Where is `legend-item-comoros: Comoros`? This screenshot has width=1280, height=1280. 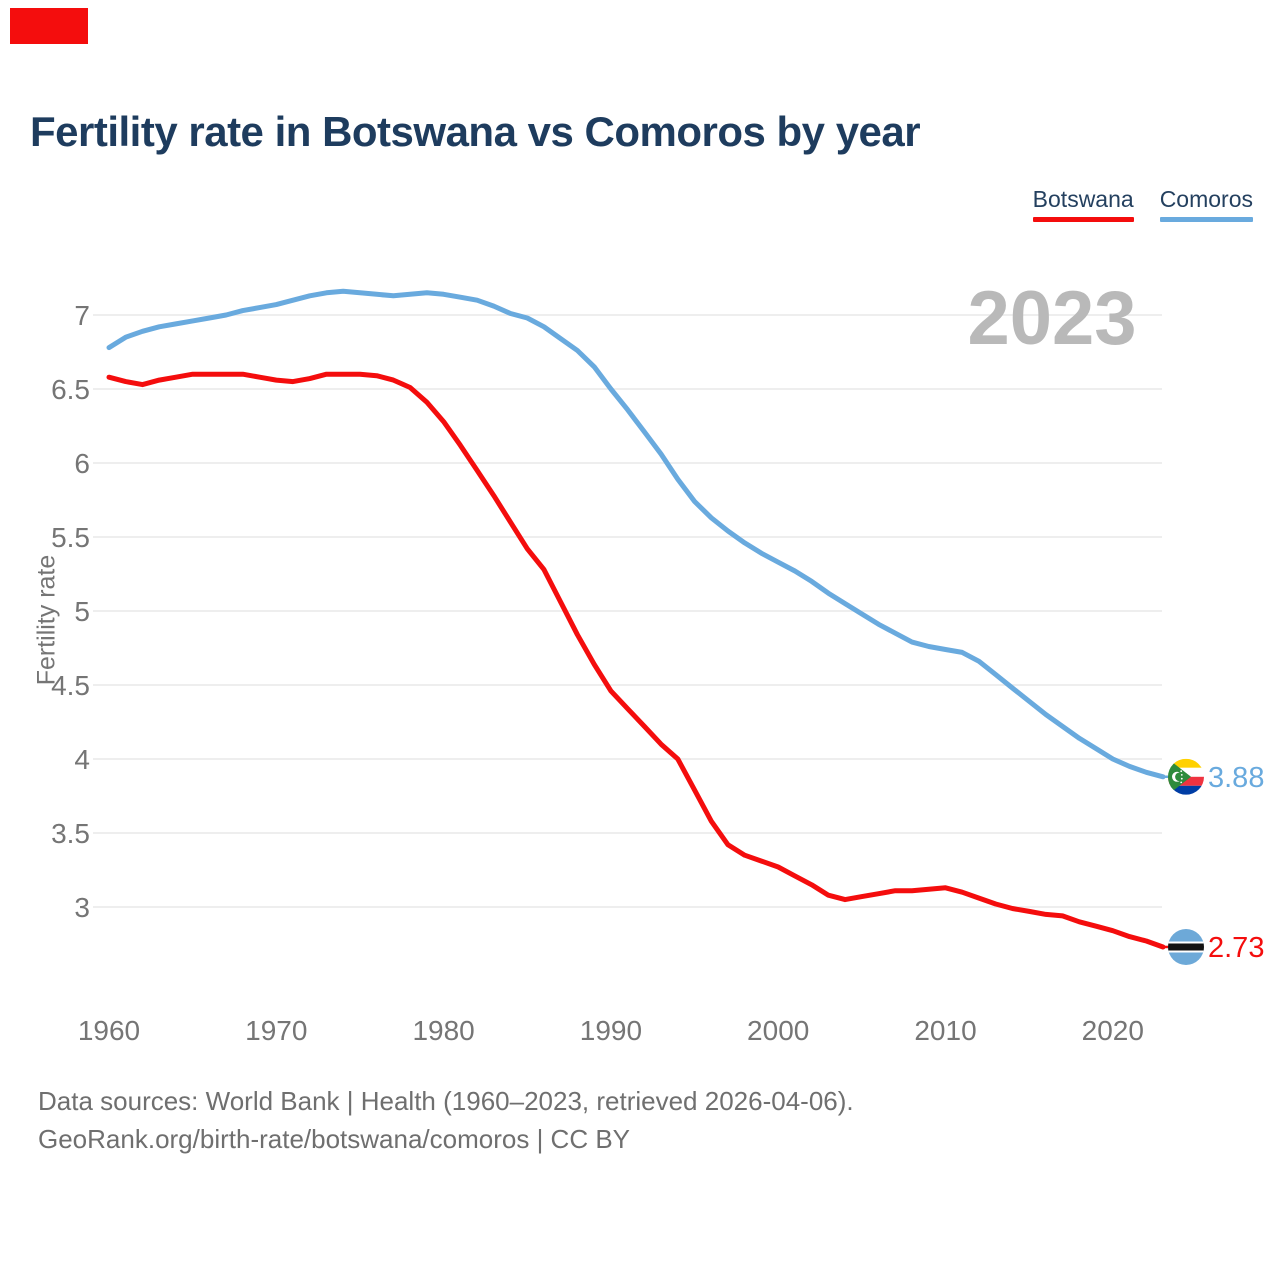
legend-item-comoros: Comoros is located at coordinates (1206, 204).